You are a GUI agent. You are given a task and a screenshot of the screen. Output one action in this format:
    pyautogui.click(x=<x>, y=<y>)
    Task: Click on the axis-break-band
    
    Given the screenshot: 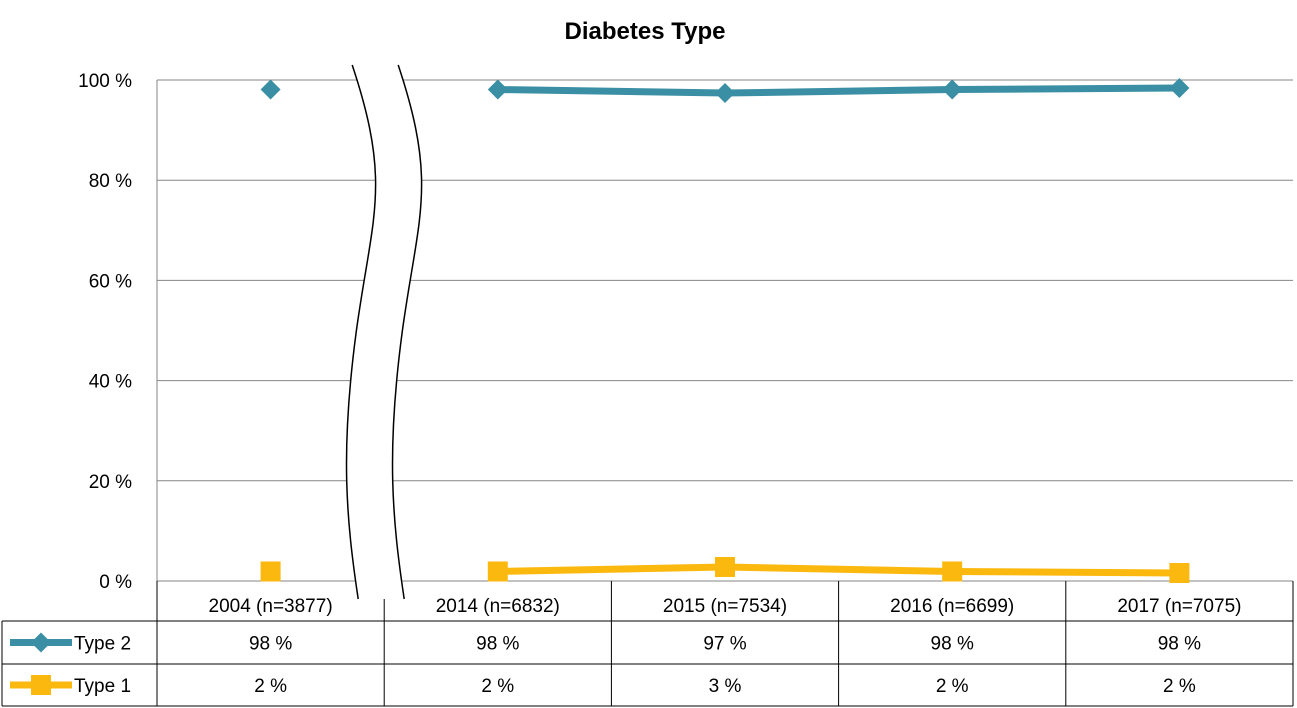 What is the action you would take?
    pyautogui.click(x=384, y=332)
    